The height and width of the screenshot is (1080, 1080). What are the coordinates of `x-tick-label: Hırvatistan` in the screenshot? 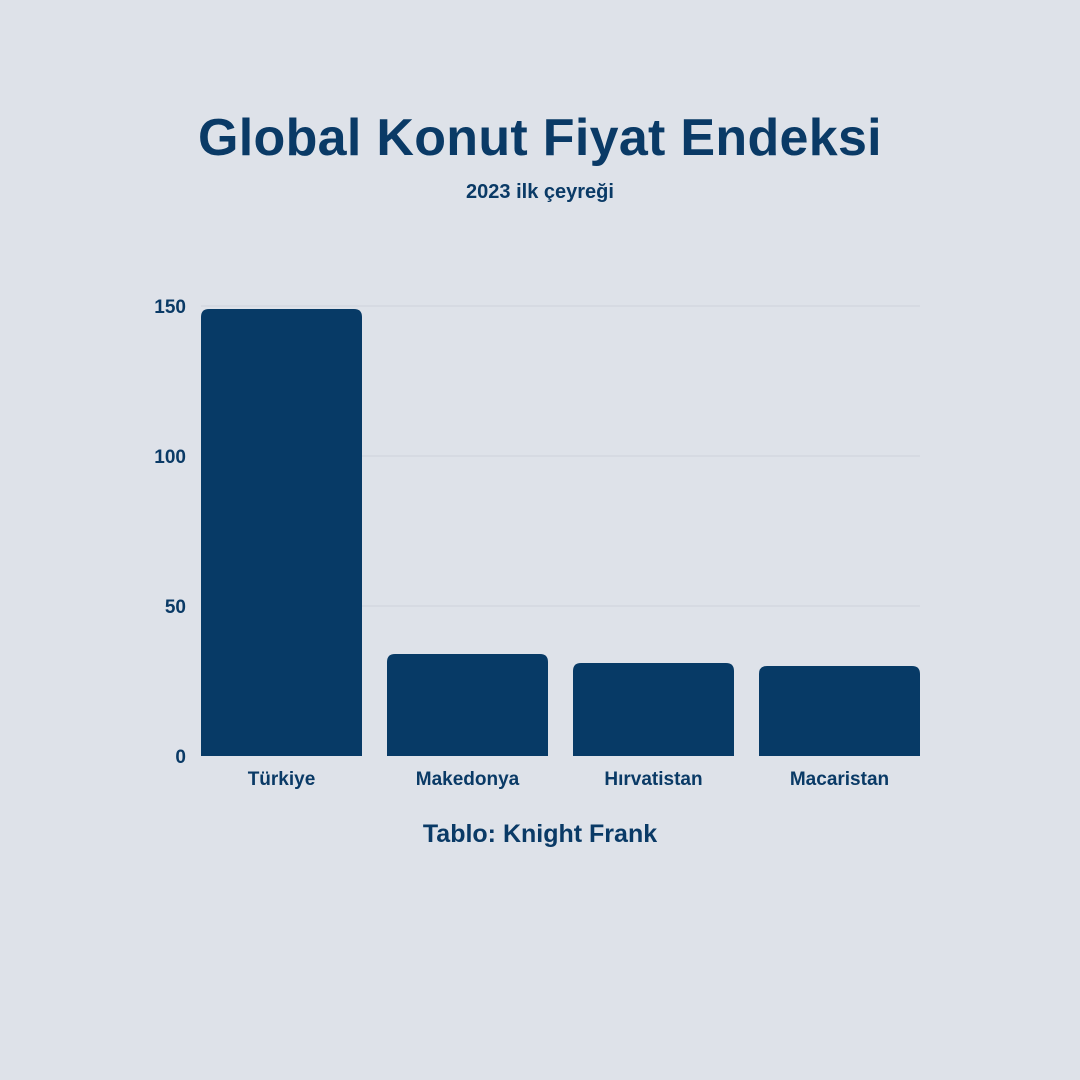 It's located at (653, 779).